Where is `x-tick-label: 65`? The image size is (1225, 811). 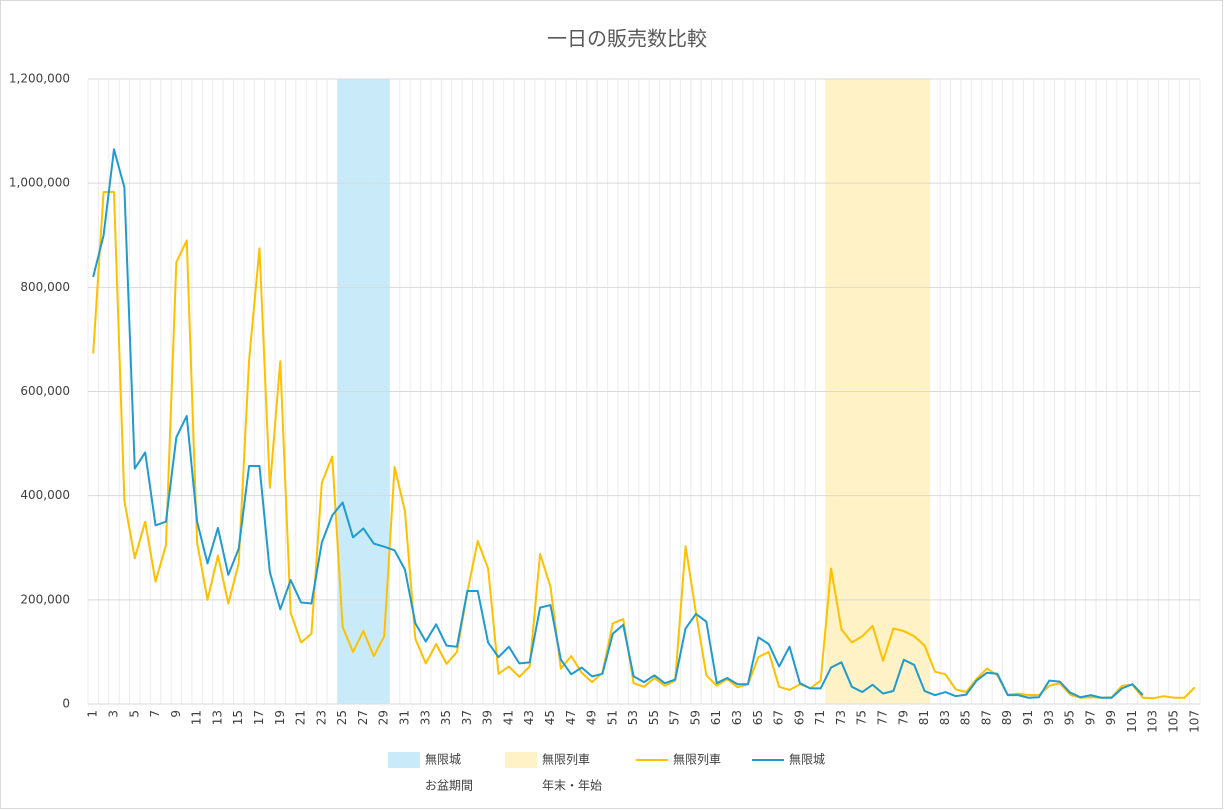 x-tick-label: 65 is located at coordinates (758, 717).